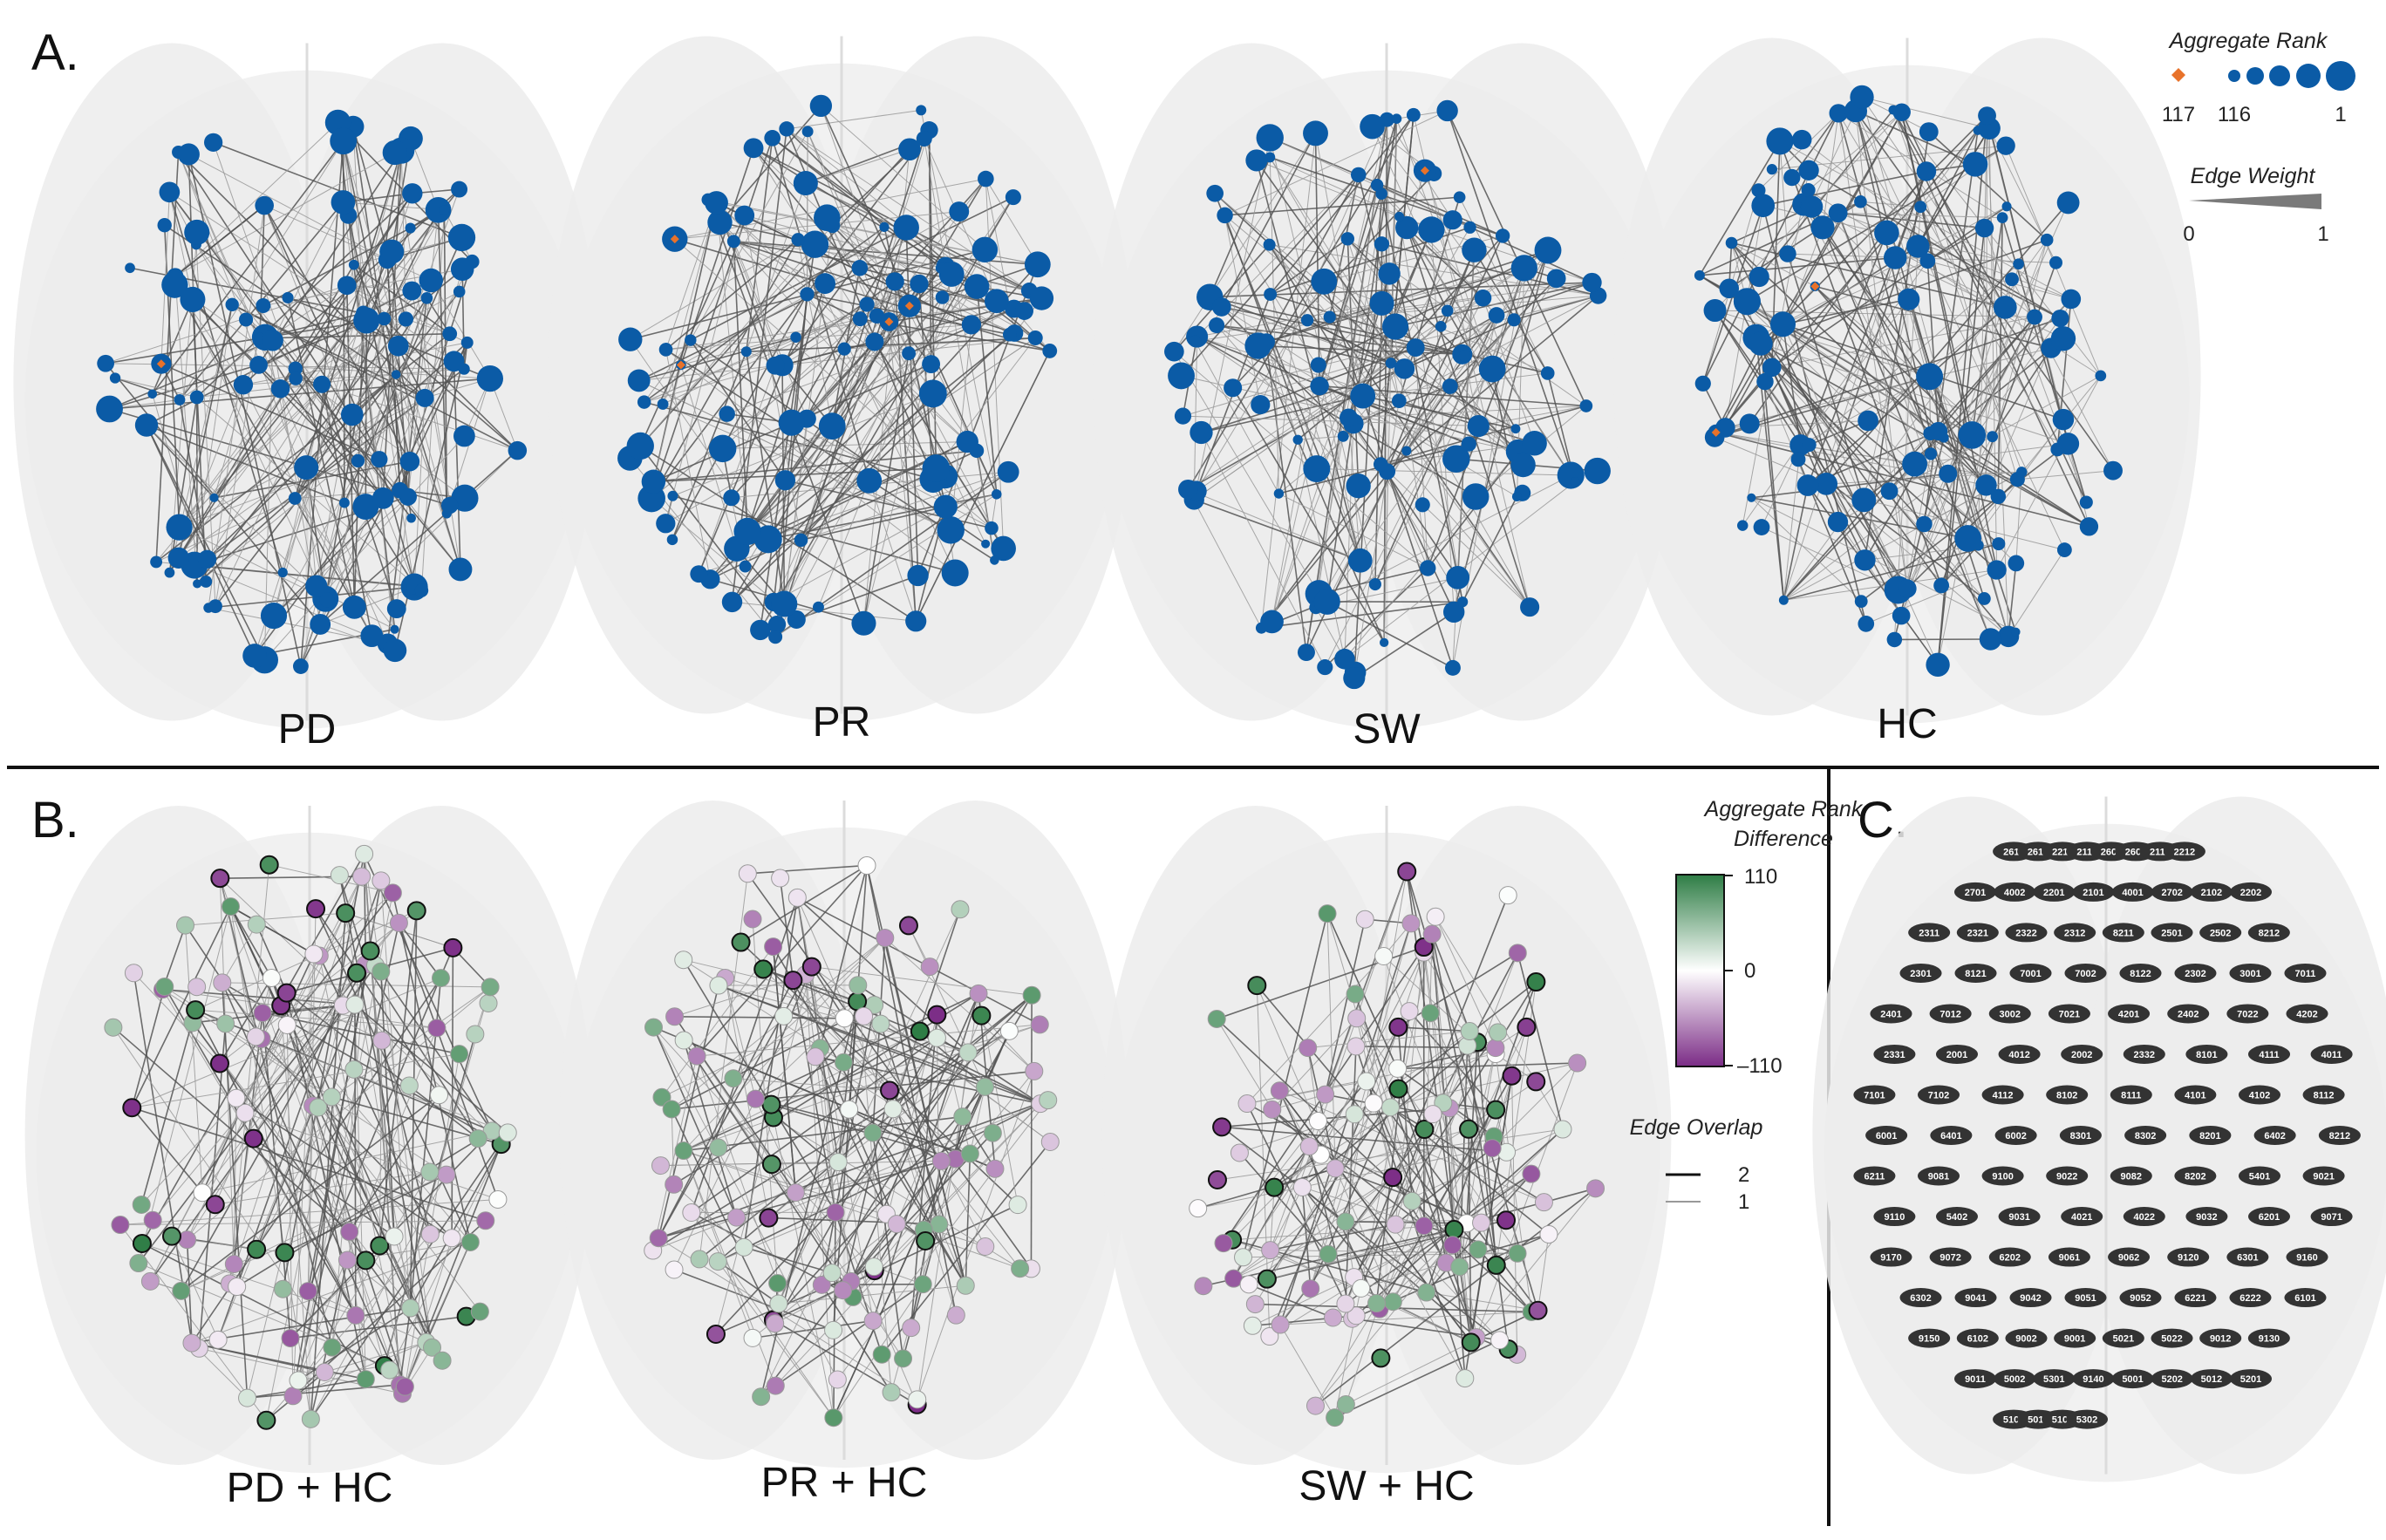  I want to click on legend-diff-title-1: Aggregate Rank, so click(1783, 809).